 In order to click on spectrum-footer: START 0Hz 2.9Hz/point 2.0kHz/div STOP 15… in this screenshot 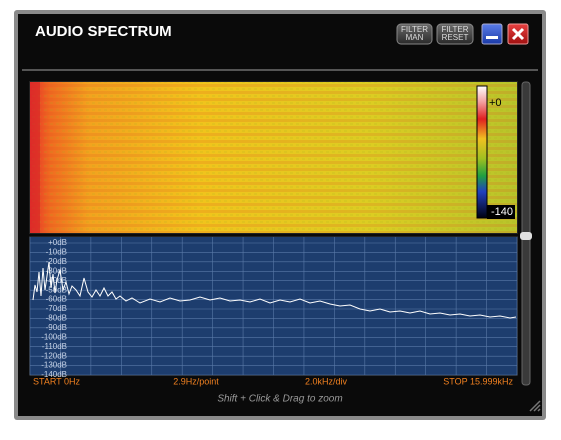, I will do `click(273, 381)`.